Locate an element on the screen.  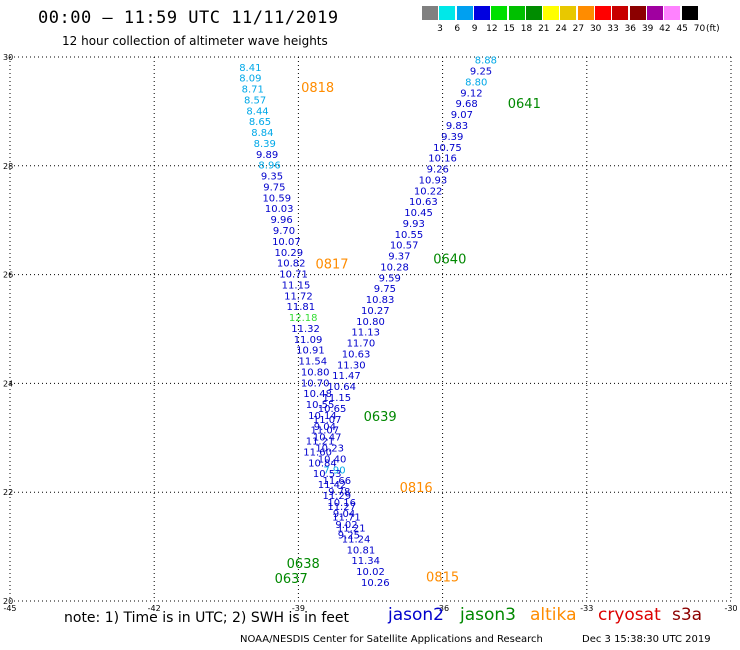
wave-height-value: 10.07 is located at coordinates (286, 242).